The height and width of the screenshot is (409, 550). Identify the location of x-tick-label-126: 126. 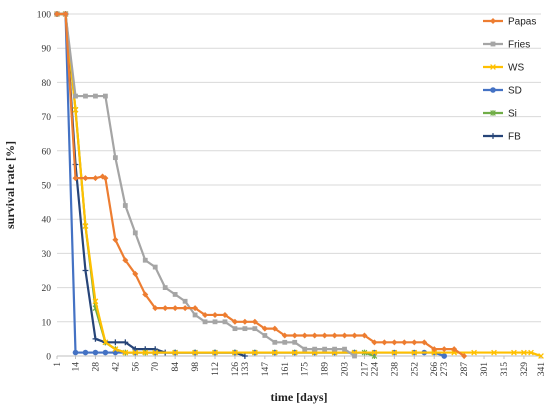
(236, 369).